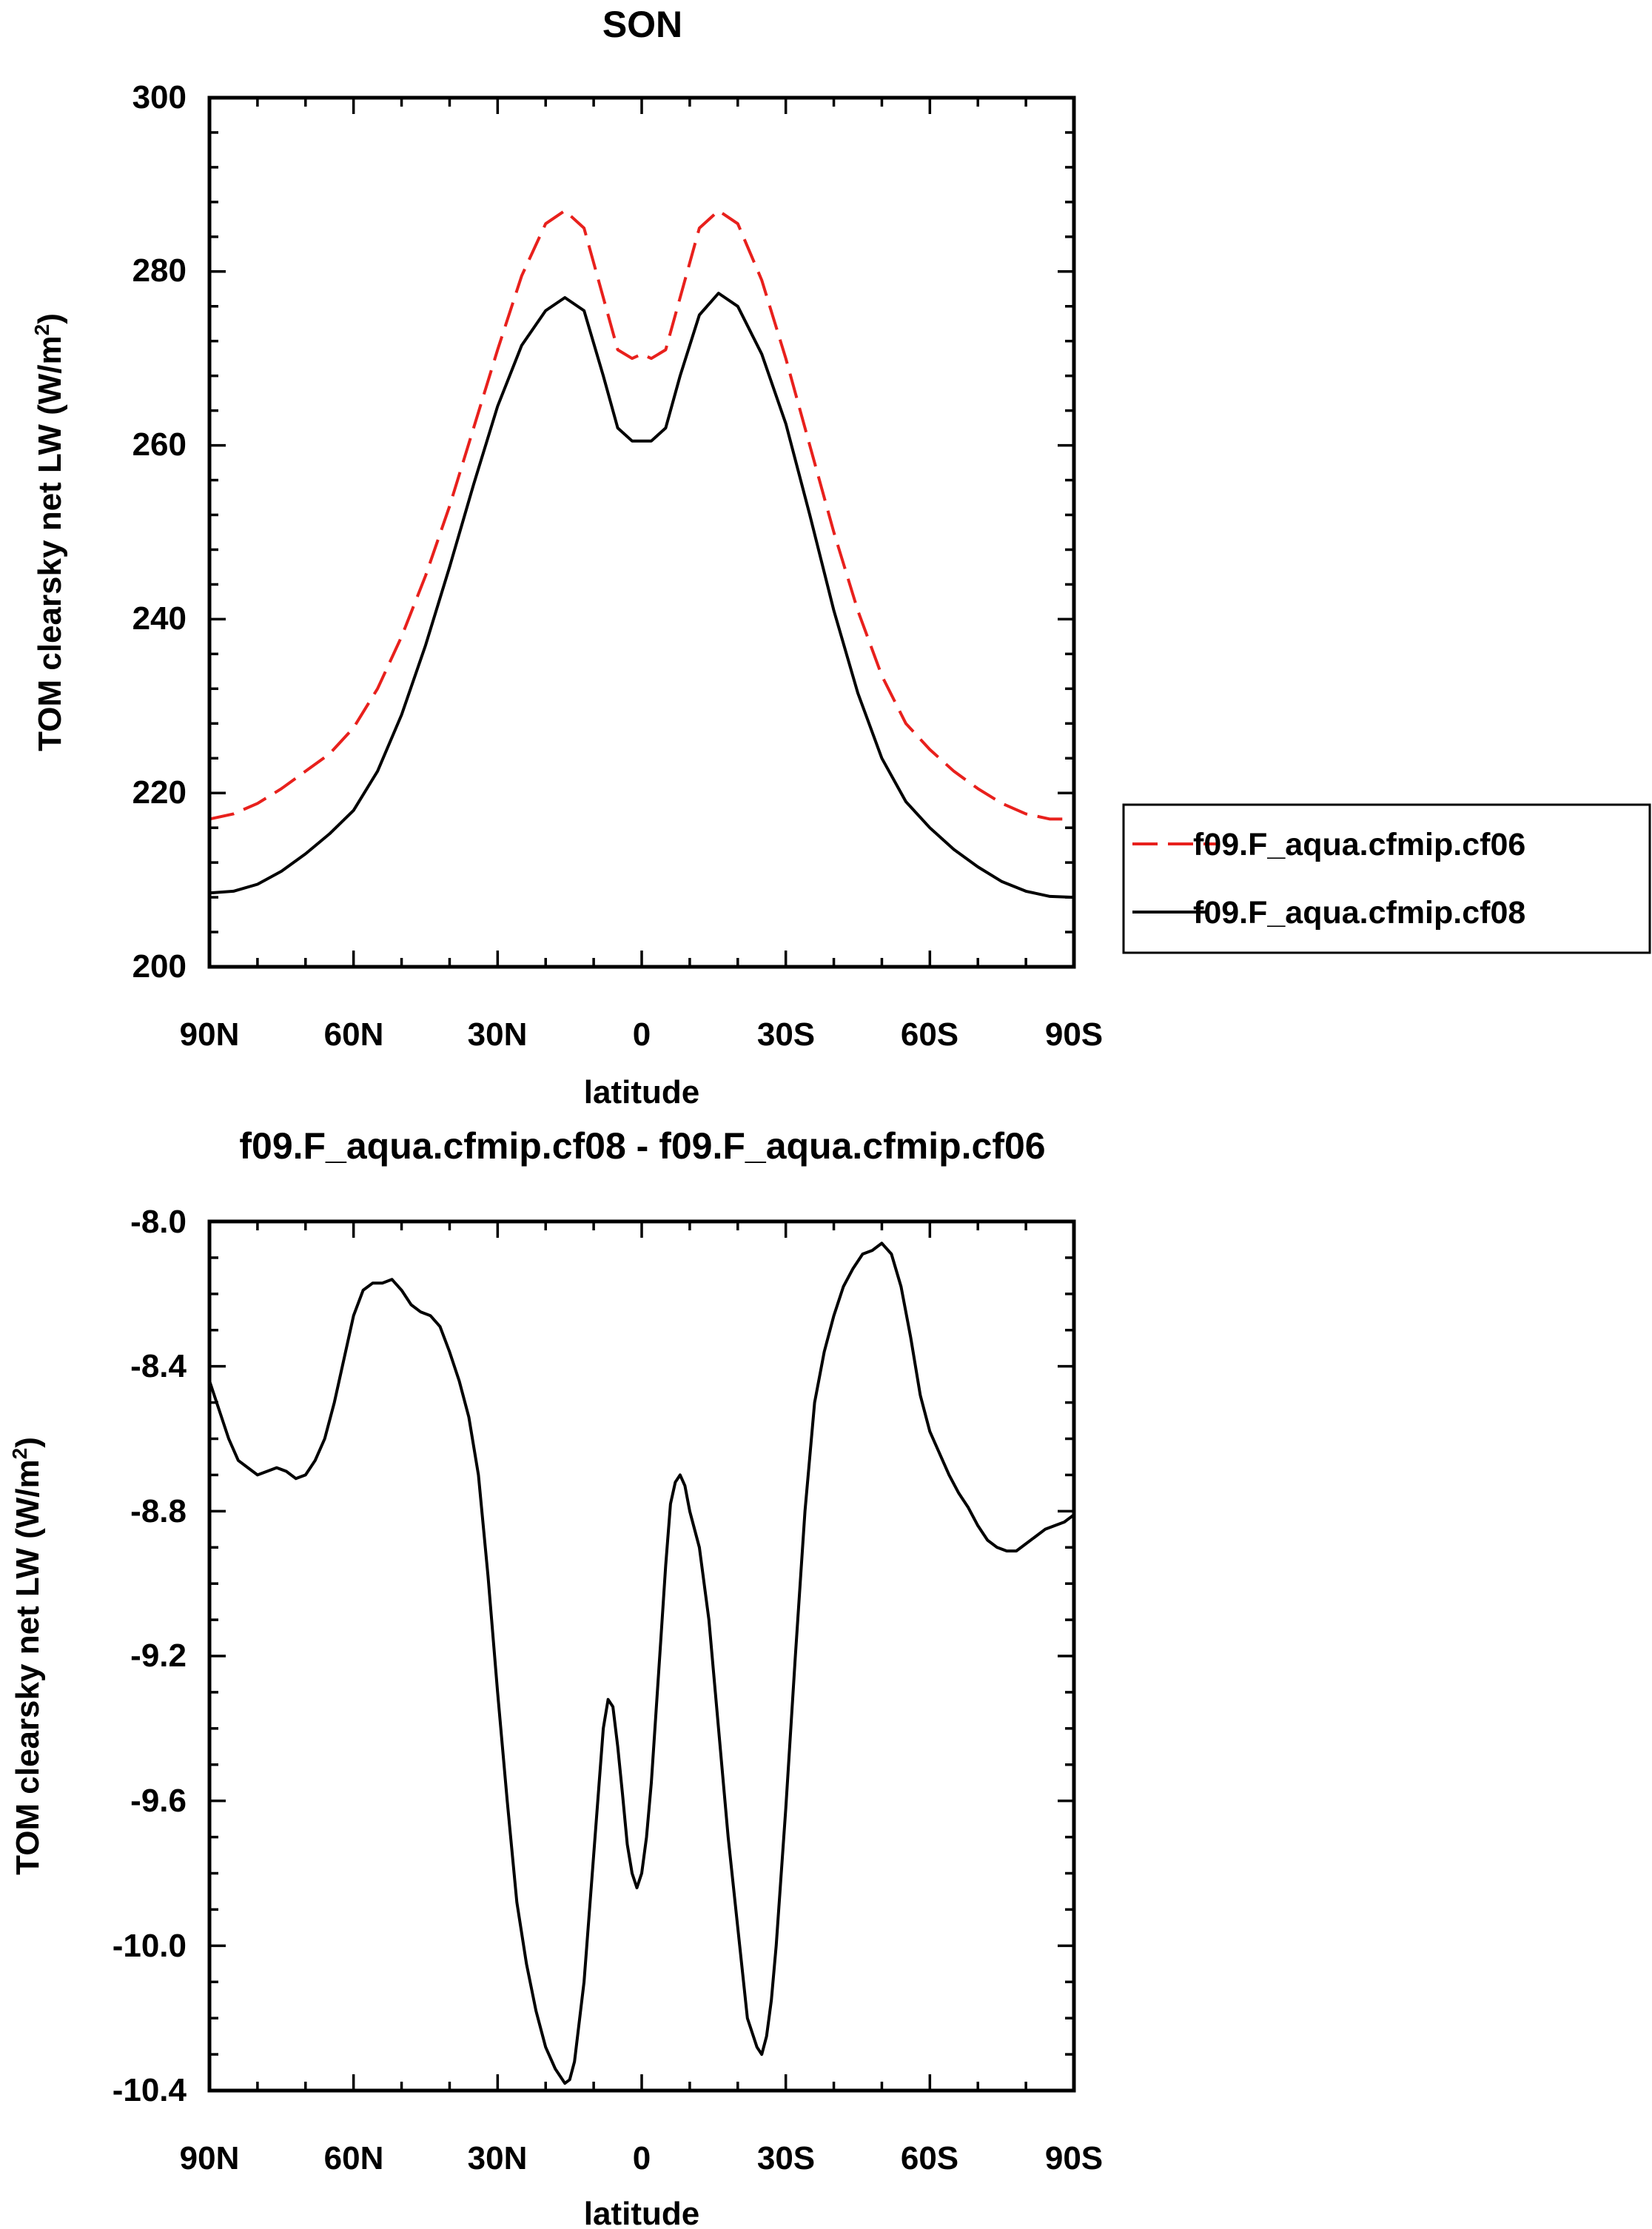 Image resolution: width=1652 pixels, height=2229 pixels. I want to click on y-tick-label: -10.4, so click(150, 2090).